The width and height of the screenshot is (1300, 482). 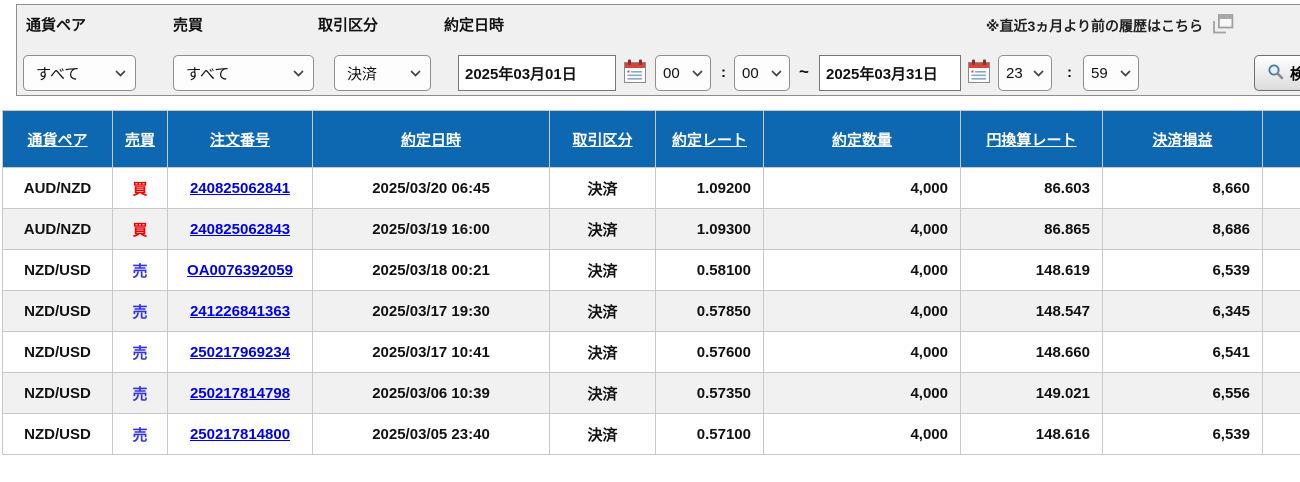 What do you see at coordinates (709, 434) in the screenshot?
I see `execution-rate-cell: 0.57100` at bounding box center [709, 434].